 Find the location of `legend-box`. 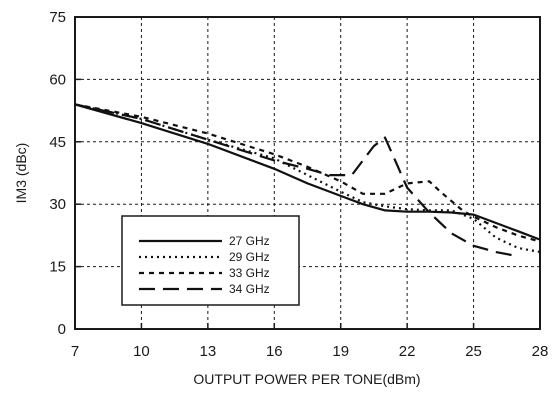

legend-box is located at coordinates (210, 260).